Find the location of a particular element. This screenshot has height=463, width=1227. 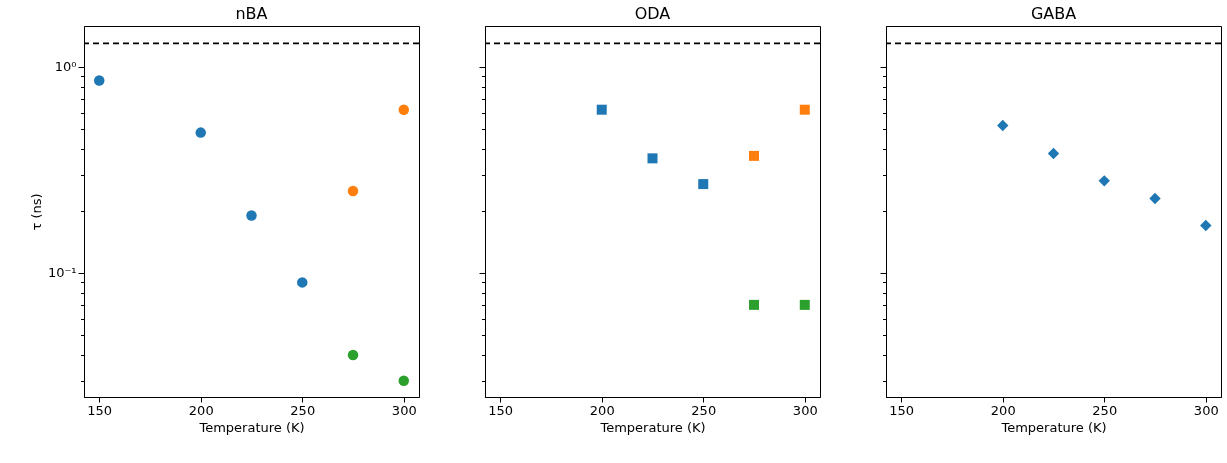

chart-title: nBA is located at coordinates (251, 13).